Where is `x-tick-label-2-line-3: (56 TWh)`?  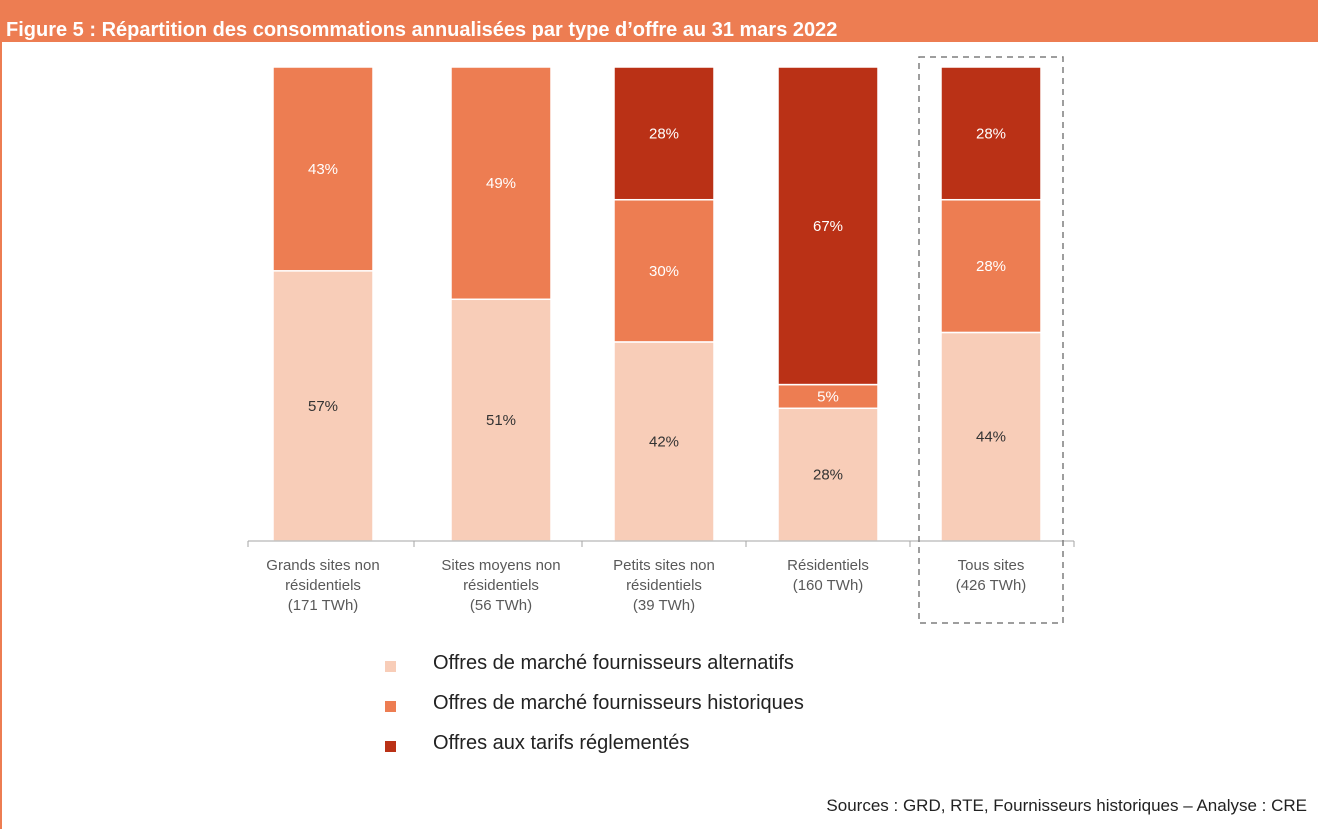
x-tick-label-2-line-3: (56 TWh) is located at coordinates (501, 605).